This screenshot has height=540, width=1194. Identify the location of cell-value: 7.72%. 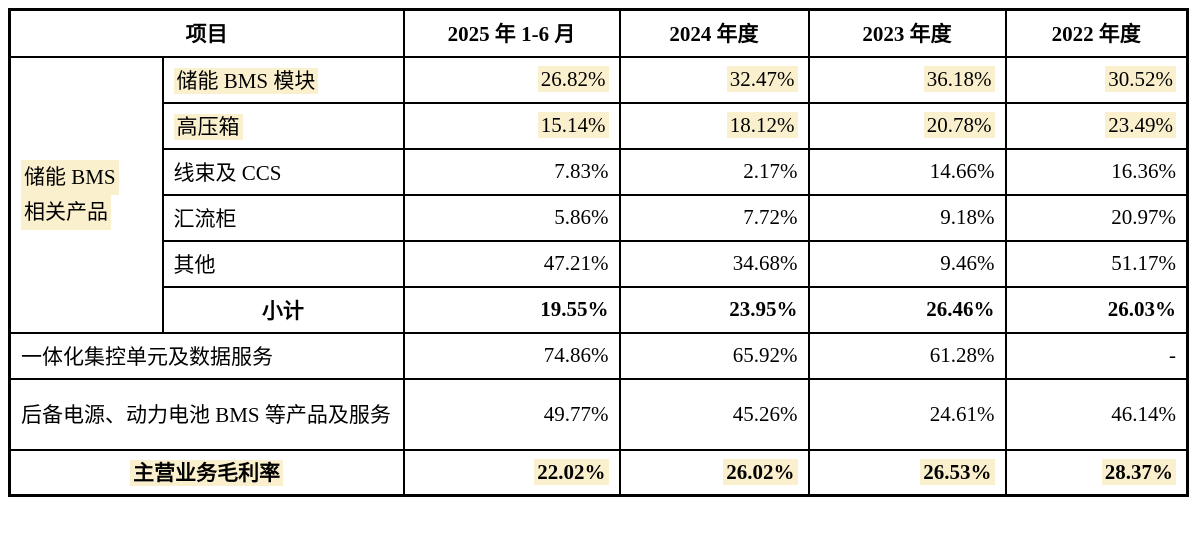
(714, 217).